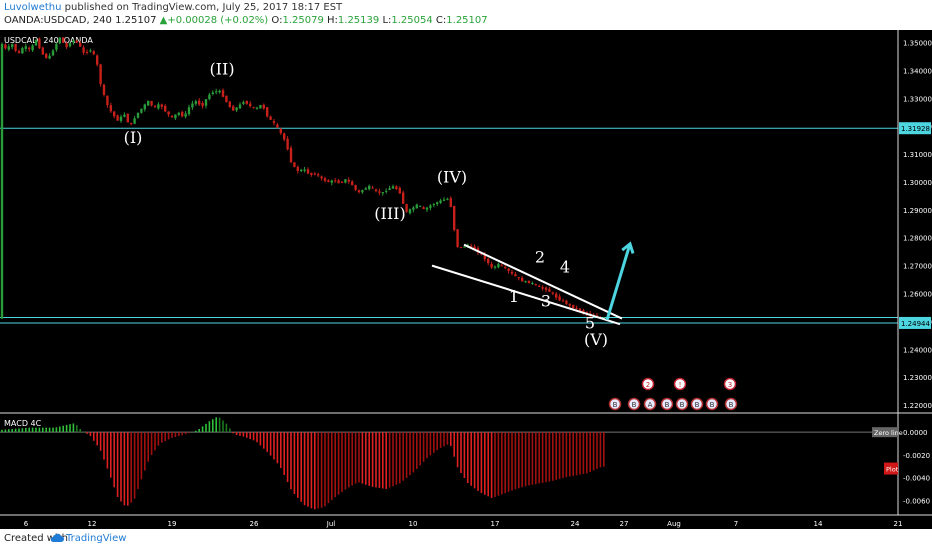 The image size is (932, 550). Describe the element at coordinates (618, 282) in the screenshot. I see `breakout-arrow-shaft` at that location.